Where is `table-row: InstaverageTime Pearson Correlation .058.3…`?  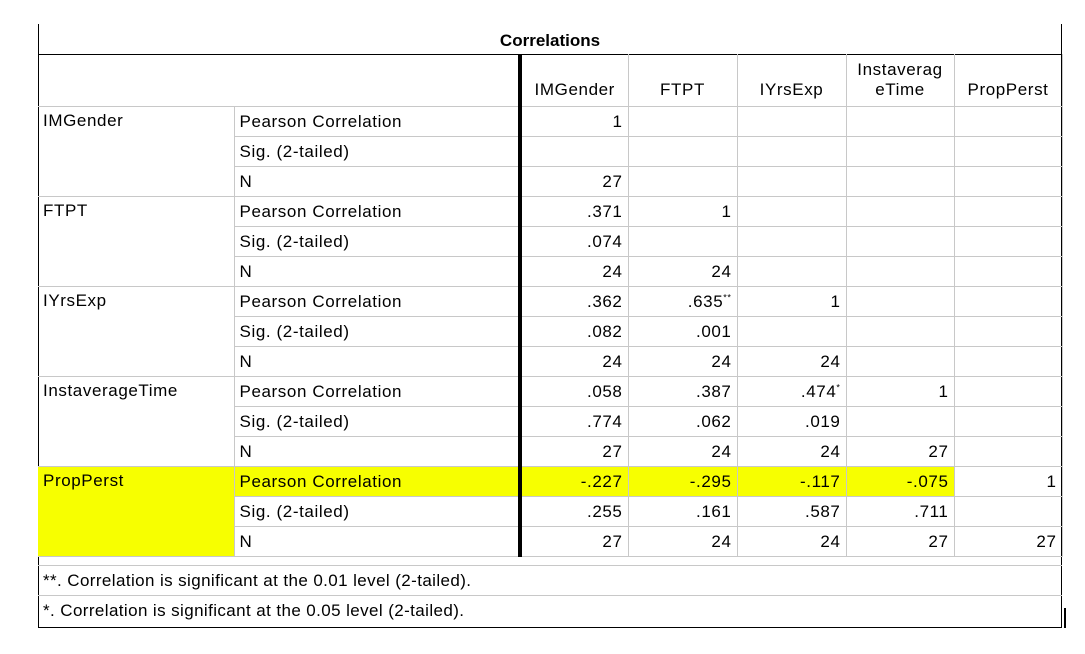 table-row: InstaverageTime Pearson Correlation .058.3… is located at coordinates (550, 421).